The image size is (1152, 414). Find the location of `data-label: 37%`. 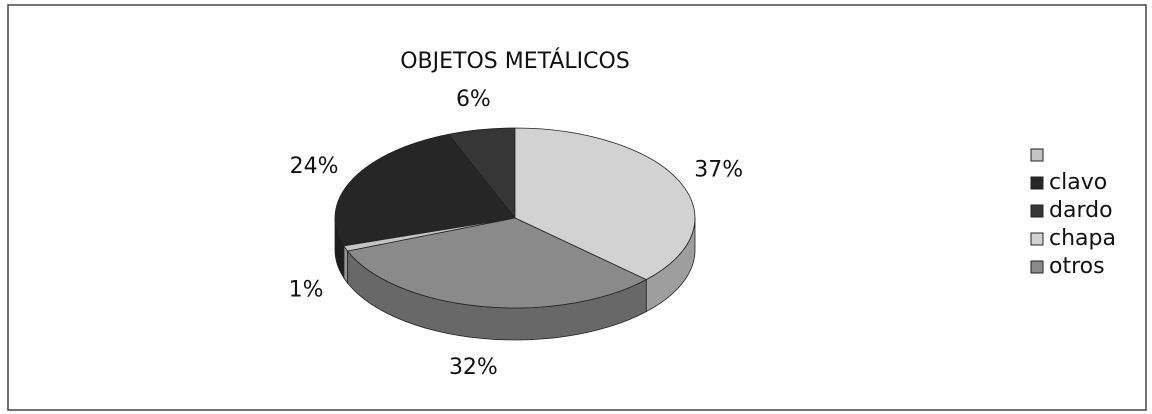

data-label: 37% is located at coordinates (718, 169).